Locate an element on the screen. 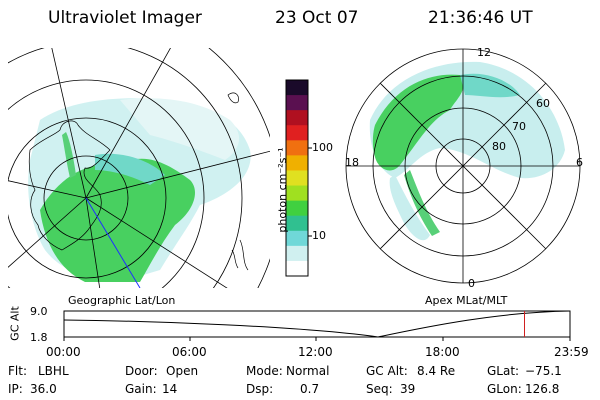  status-door-value: Open is located at coordinates (182, 371).